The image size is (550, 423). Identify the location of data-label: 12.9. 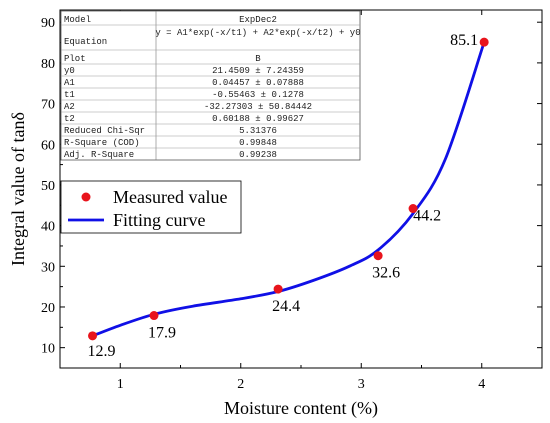
(102, 351).